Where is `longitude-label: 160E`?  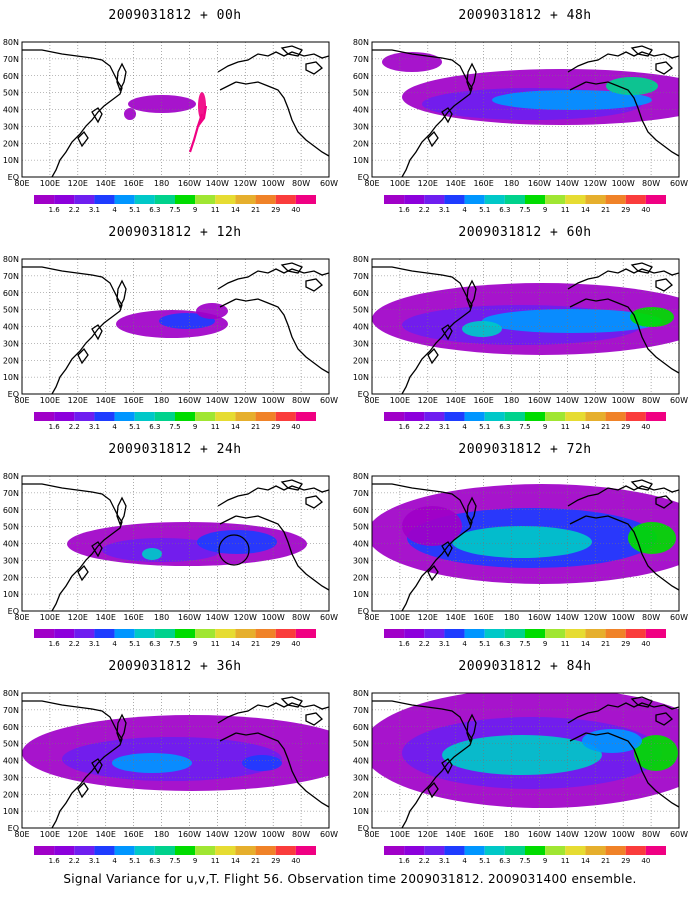
longitude-label: 160E is located at coordinates (133, 617).